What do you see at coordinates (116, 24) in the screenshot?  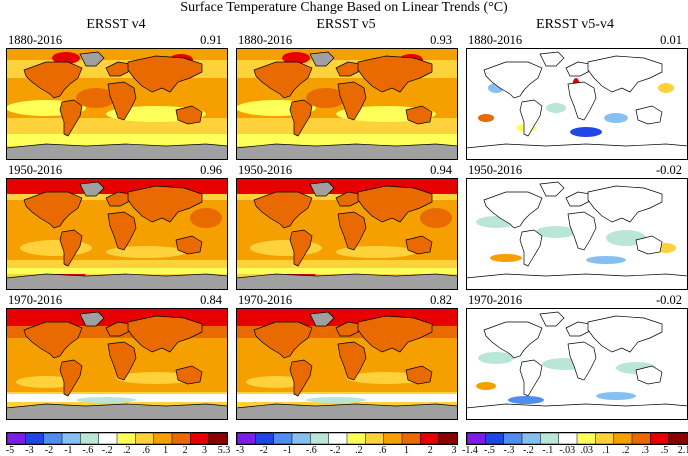 I see `column-heading-ersst-v4: ERSST v4` at bounding box center [116, 24].